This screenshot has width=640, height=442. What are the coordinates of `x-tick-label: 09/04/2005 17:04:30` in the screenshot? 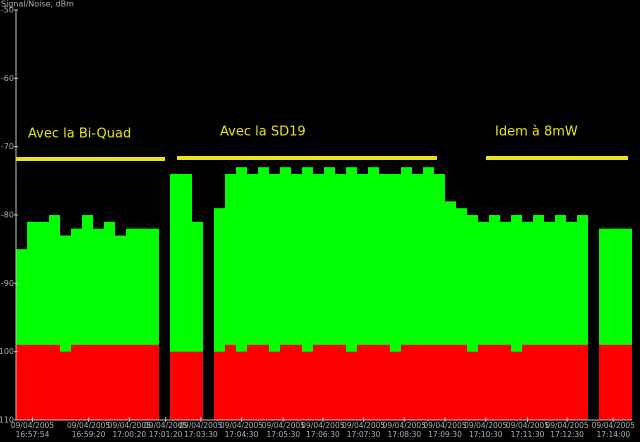 It's located at (241, 430).